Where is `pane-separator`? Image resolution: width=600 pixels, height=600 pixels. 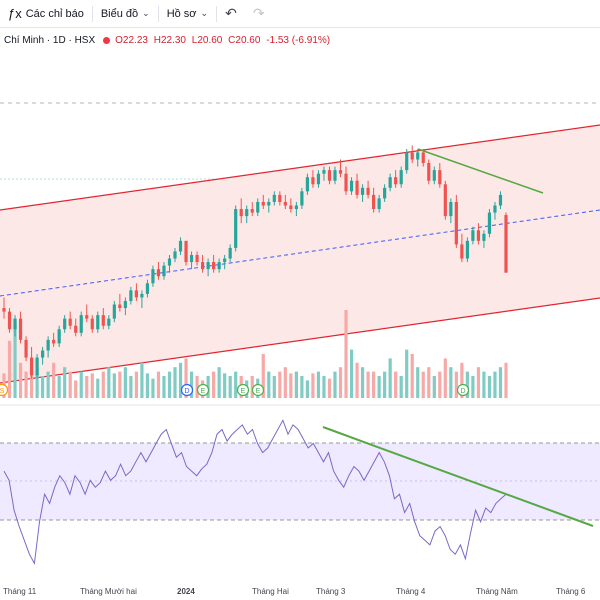
pane-separator is located at coordinates (300, 407).